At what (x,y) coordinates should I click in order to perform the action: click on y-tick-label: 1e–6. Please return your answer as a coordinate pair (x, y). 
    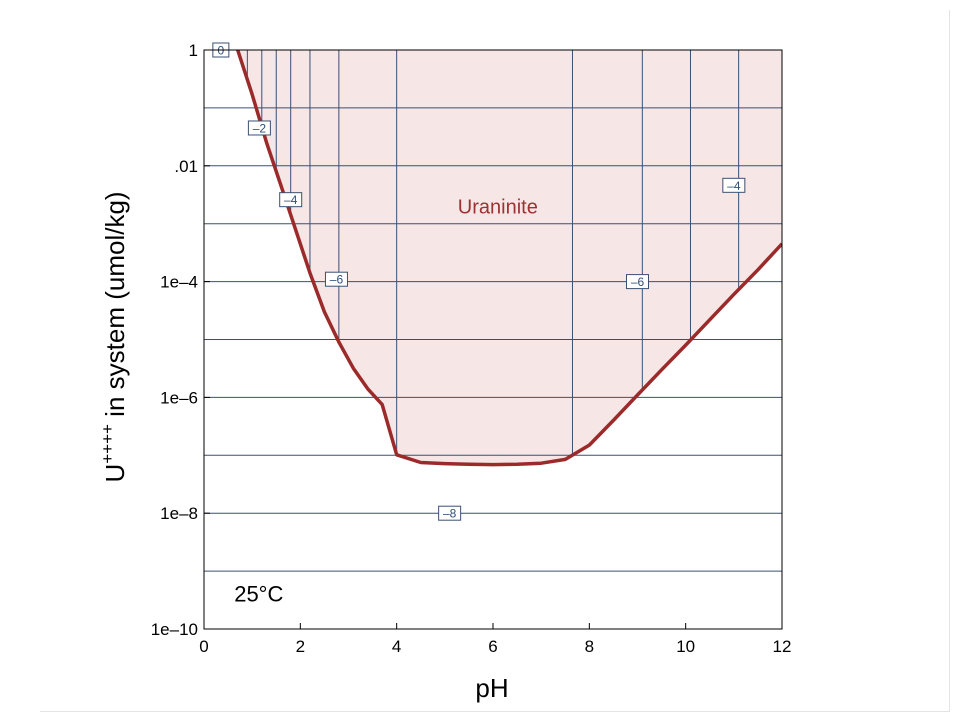
    Looking at the image, I should click on (179, 397).